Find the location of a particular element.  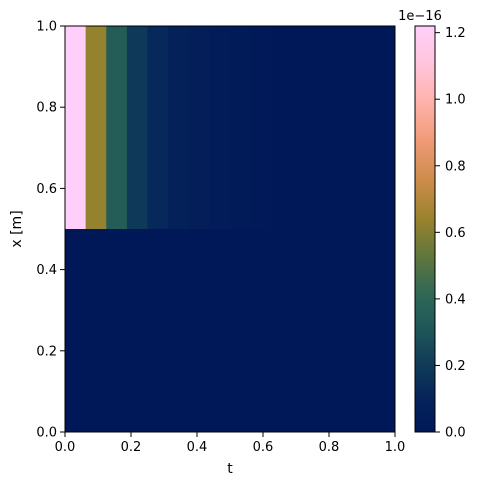

y-tick-label: 0.6 is located at coordinates (46, 189).